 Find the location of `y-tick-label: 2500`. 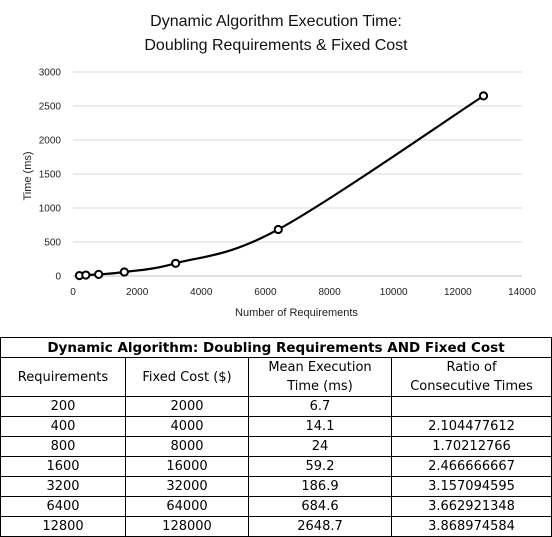

y-tick-label: 2500 is located at coordinates (50, 107).